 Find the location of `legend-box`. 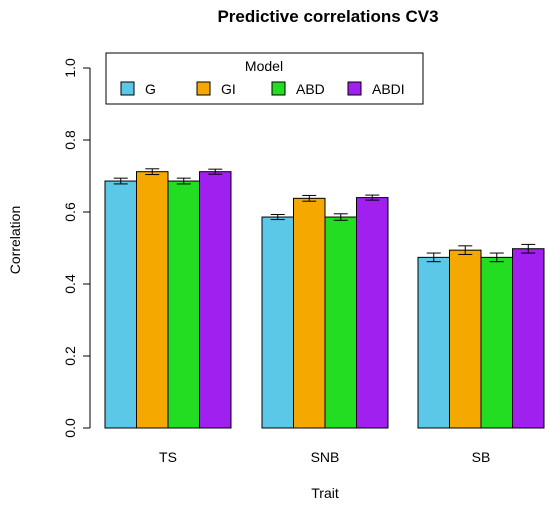

legend-box is located at coordinates (264, 78).